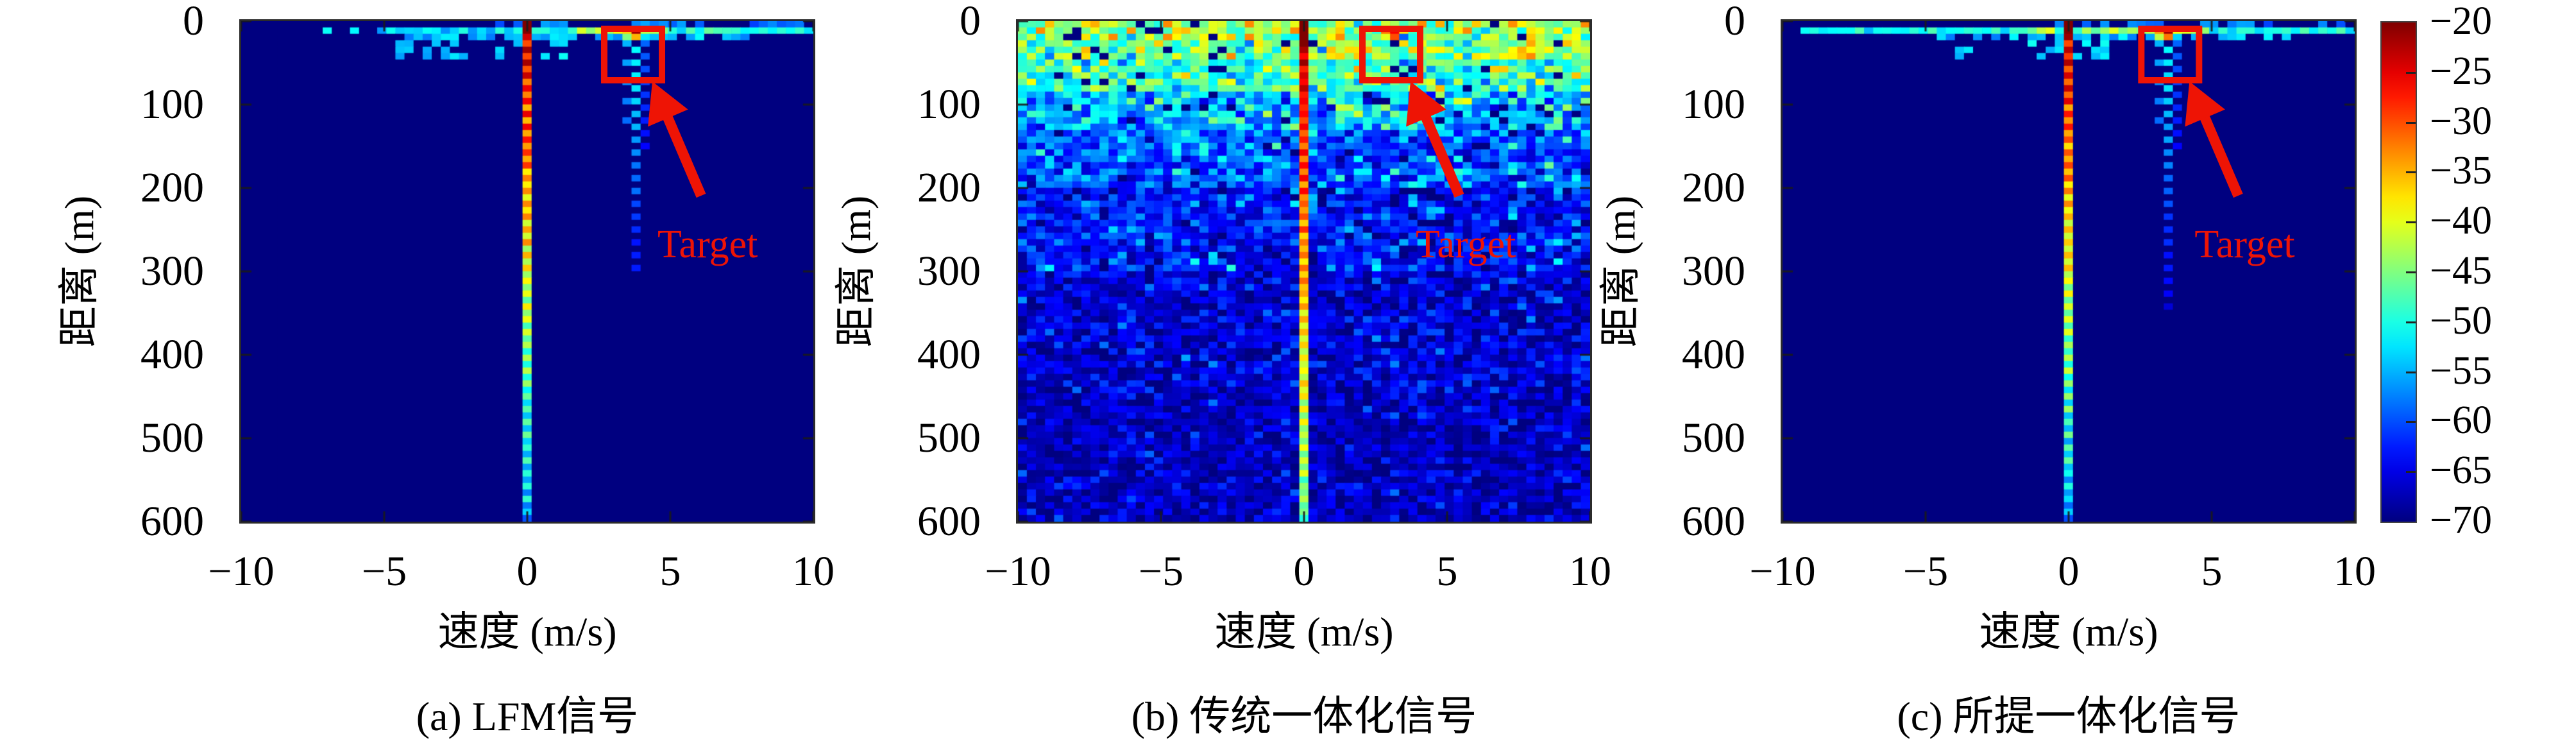  I want to click on subplot-caption: (c) 所提一体化信号, so click(2069, 716).